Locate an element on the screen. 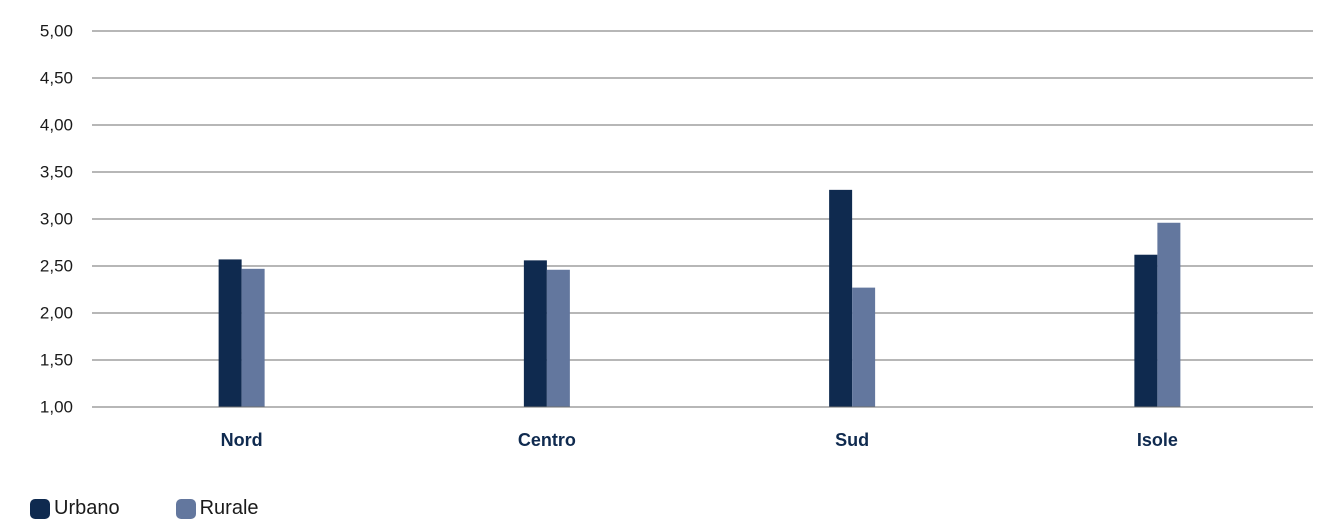  x-category-label-nord: Nord is located at coordinates (242, 440).